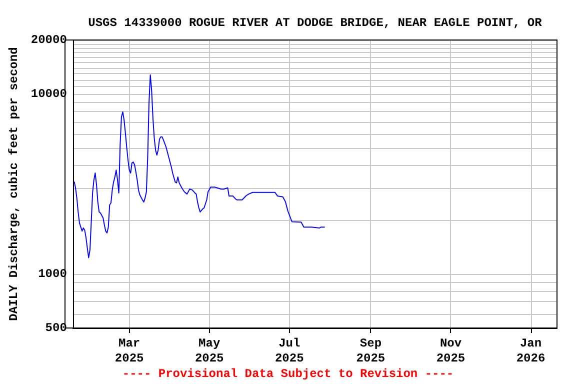  What do you see at coordinates (129, 351) in the screenshot?
I see `x-tick-label: Mar 2025` at bounding box center [129, 351].